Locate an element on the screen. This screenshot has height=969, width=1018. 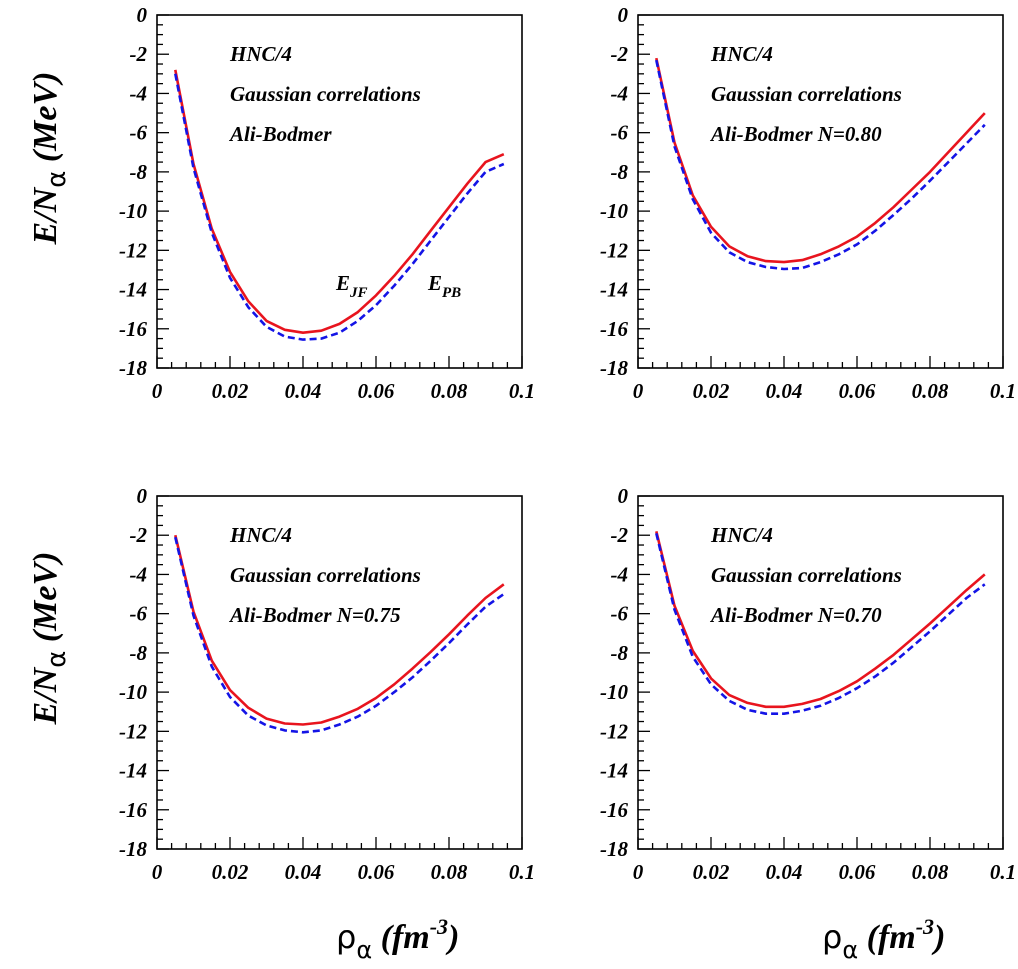
x-axis-label-left: ρα (fm-3) is located at coordinates (397, 939).